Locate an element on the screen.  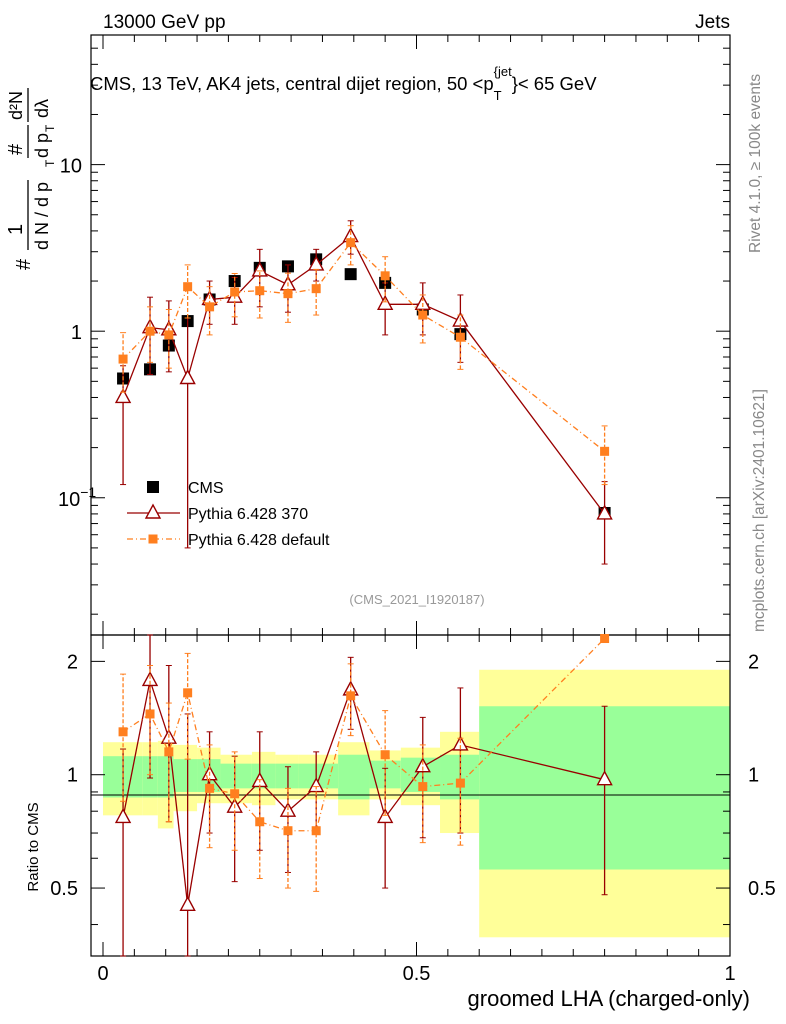
jets-label: Jets is located at coordinates (712, 22).